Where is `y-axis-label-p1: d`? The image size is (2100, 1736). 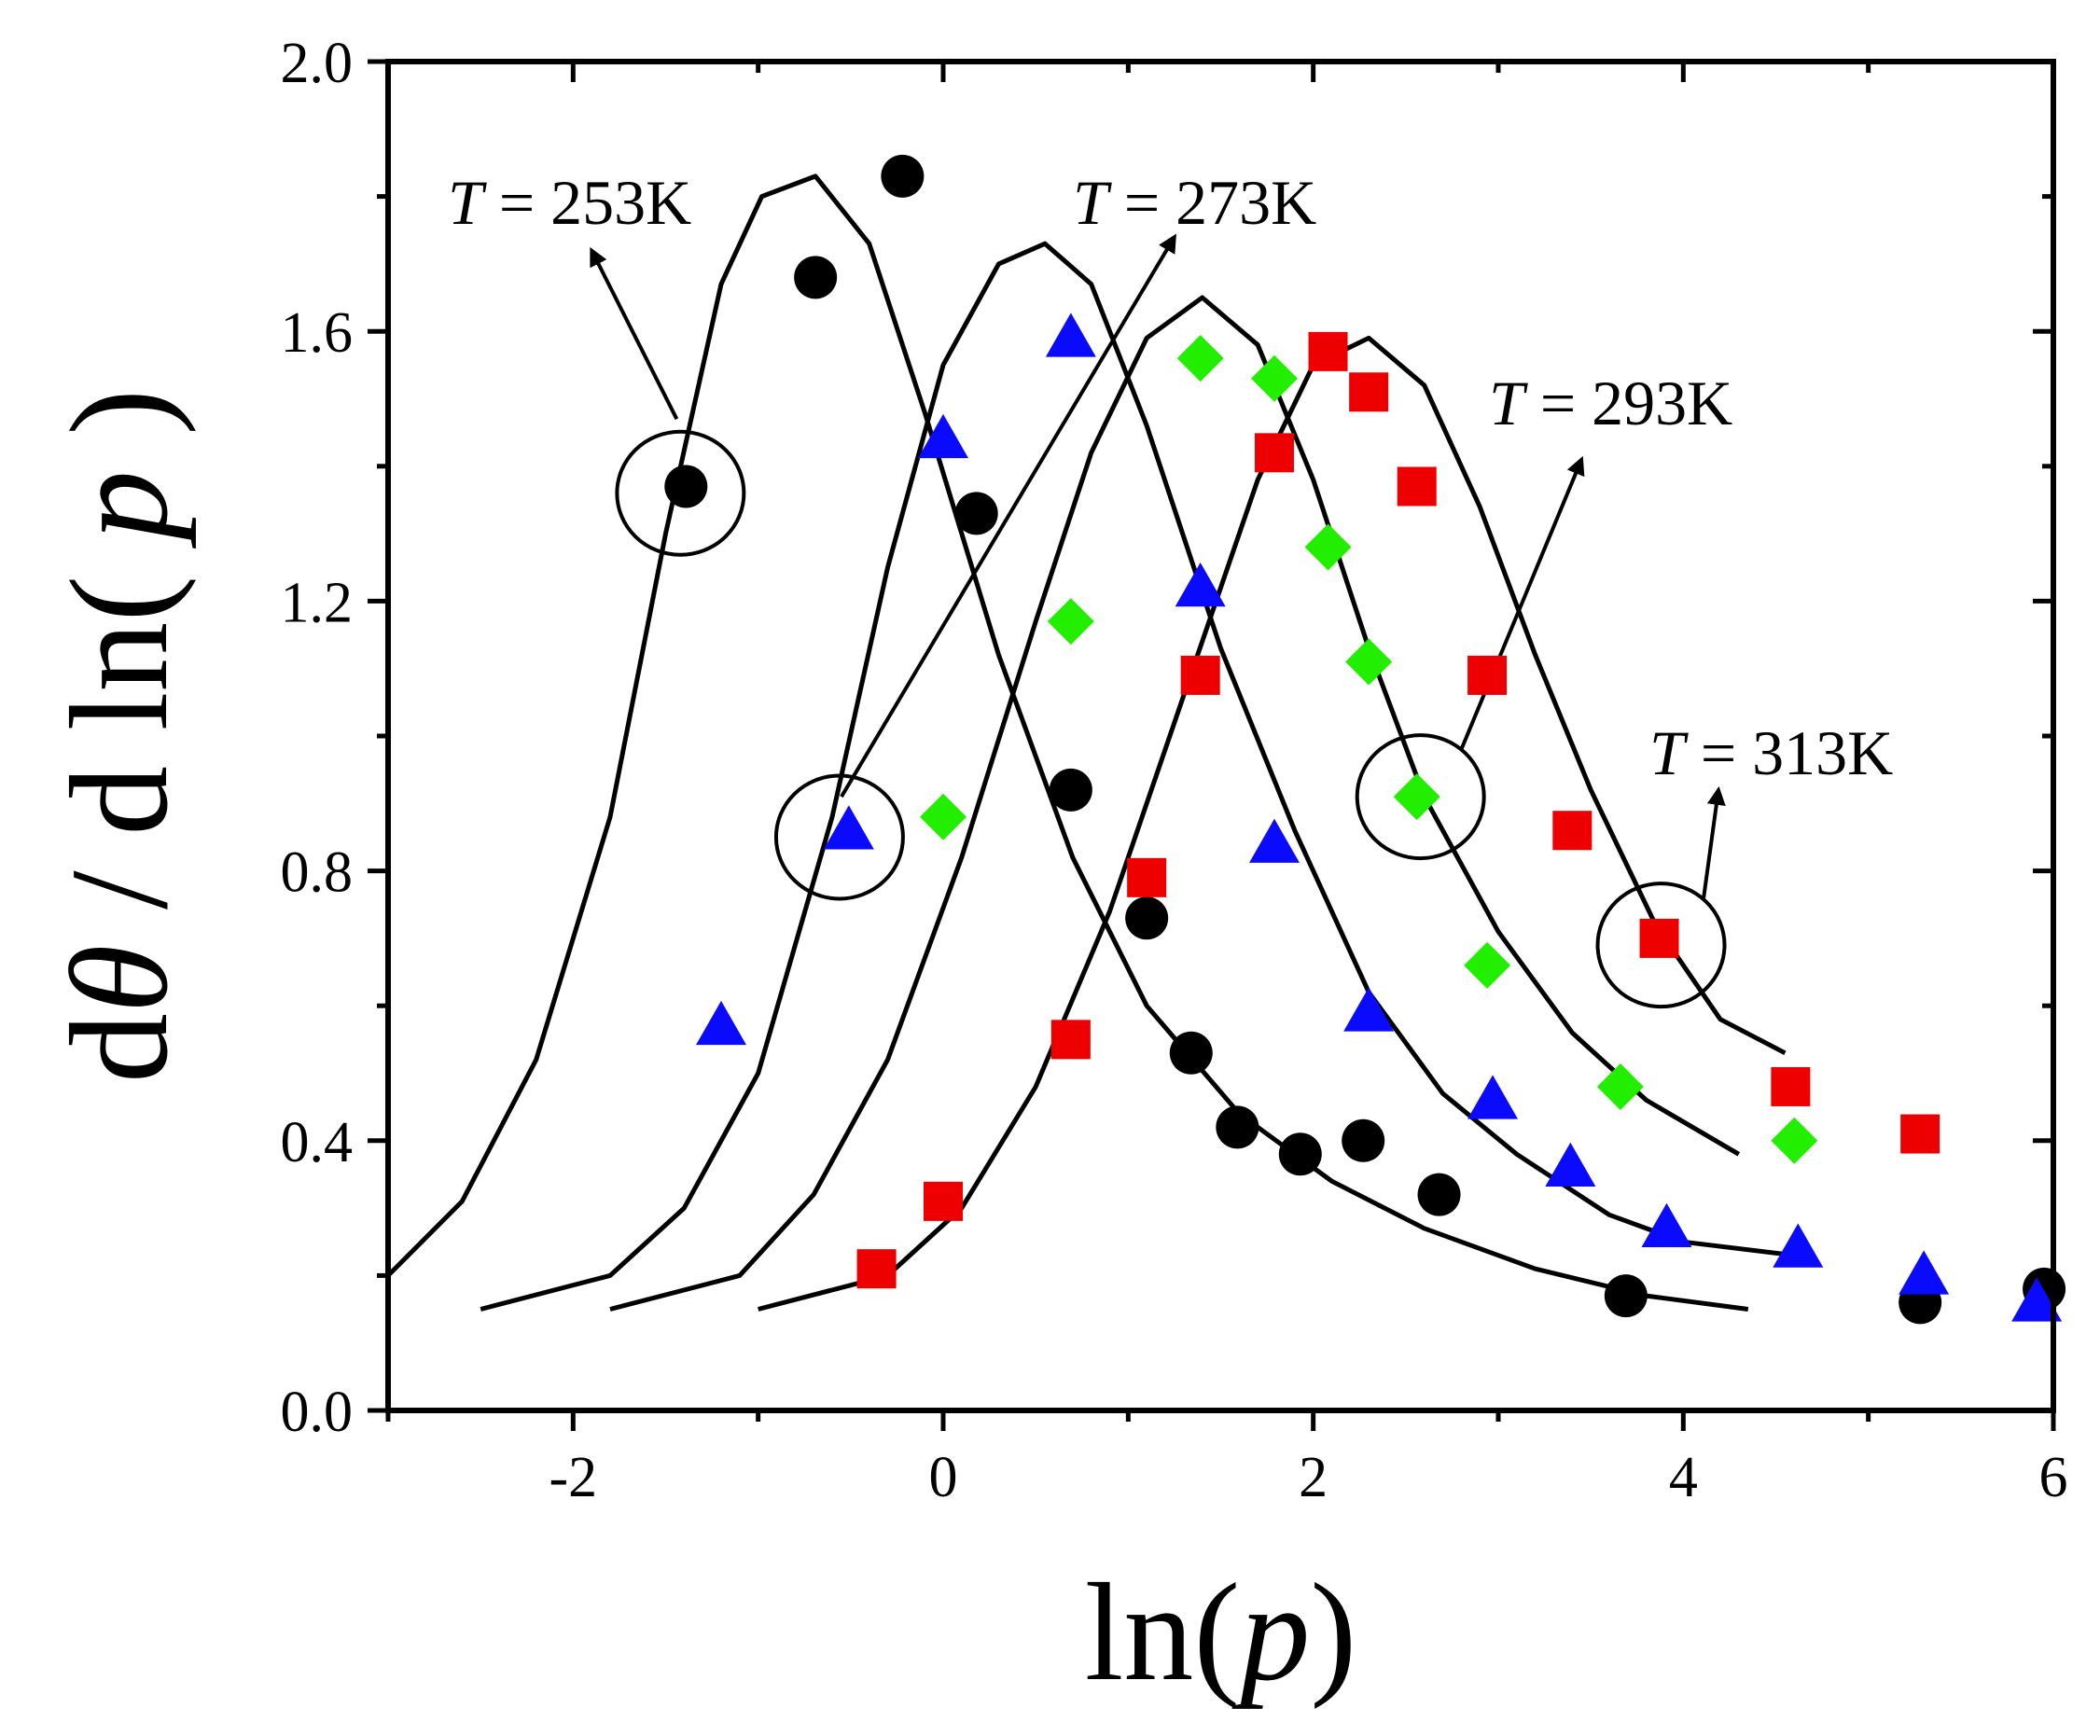
y-axis-label-p1: d is located at coordinates (119, 1048).